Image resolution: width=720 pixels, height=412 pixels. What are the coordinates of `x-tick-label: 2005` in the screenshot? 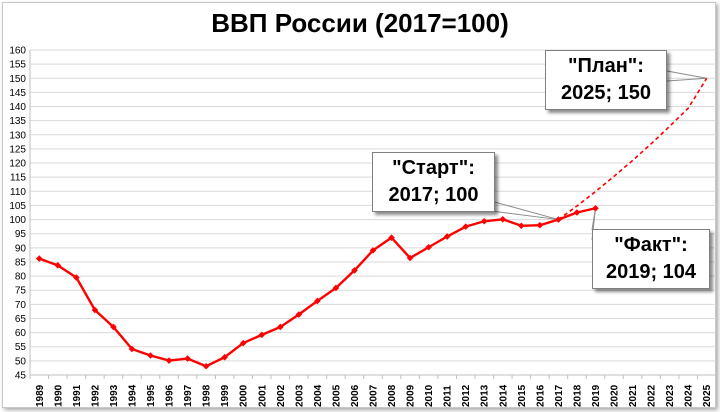 It's located at (336, 395).